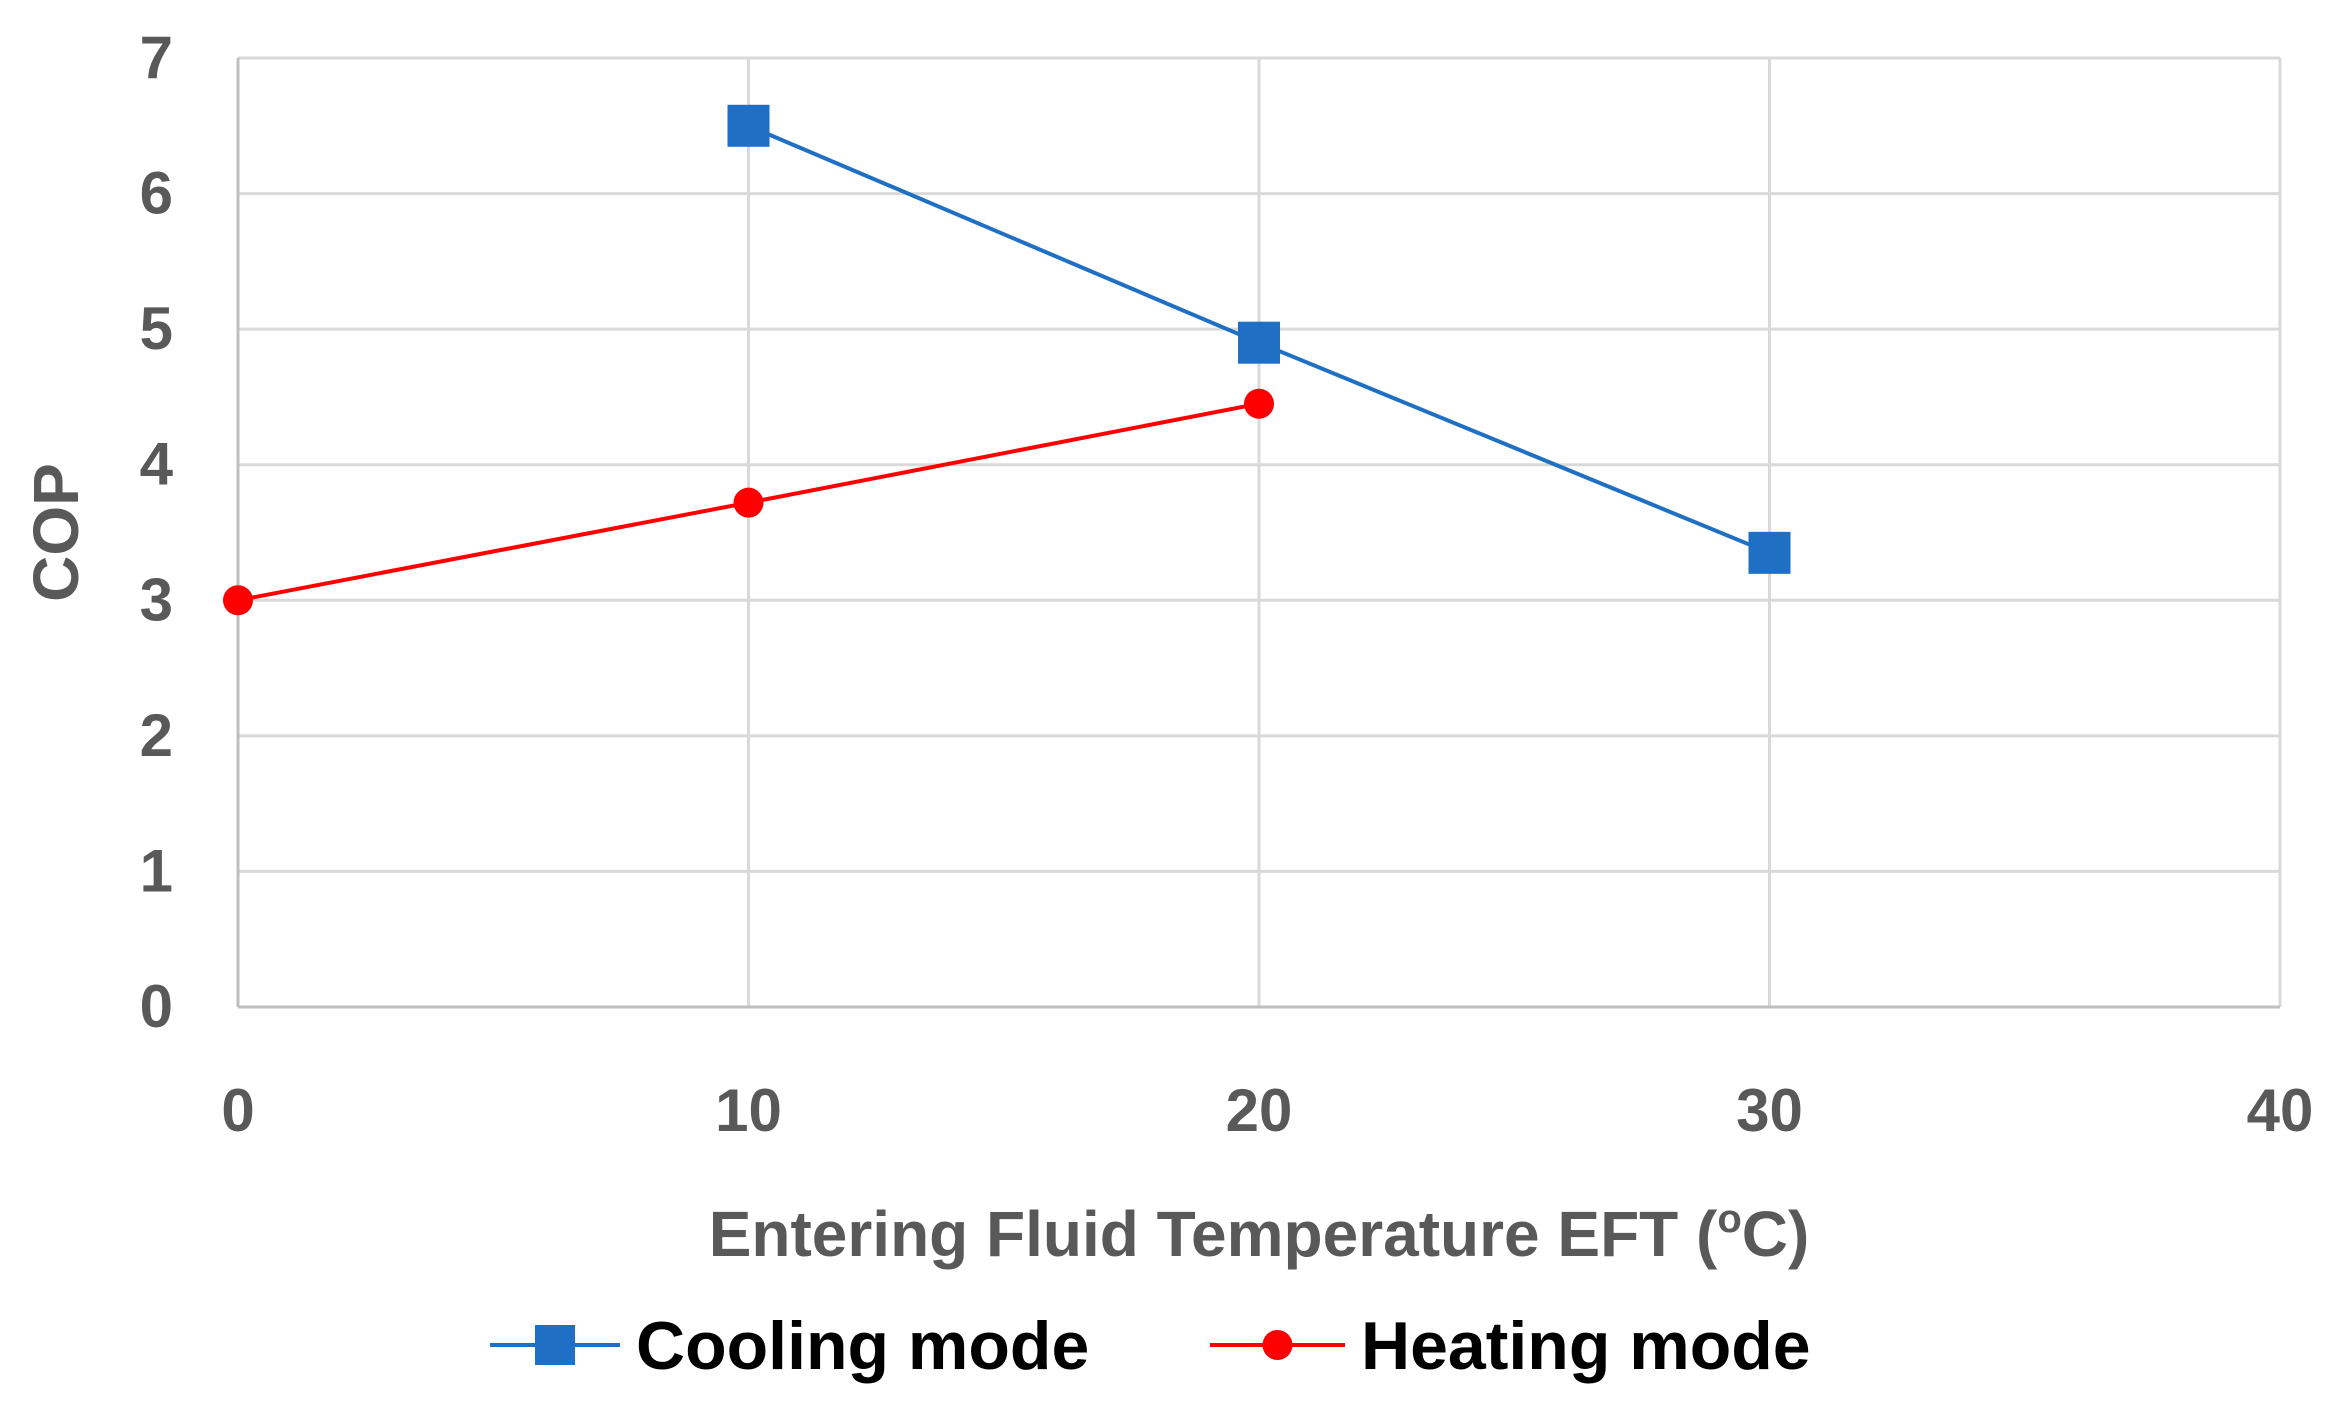 This screenshot has height=1423, width=2340. I want to click on y-tick-label: 6, so click(156, 193).